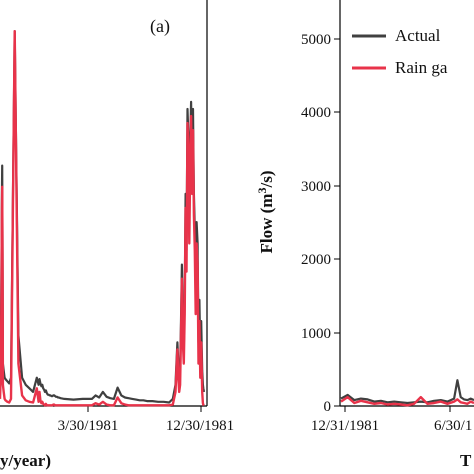 The width and height of the screenshot is (474, 474). What do you see at coordinates (25, 460) in the screenshot?
I see `panel-a-x-axis-label: y/year)` at bounding box center [25, 460].